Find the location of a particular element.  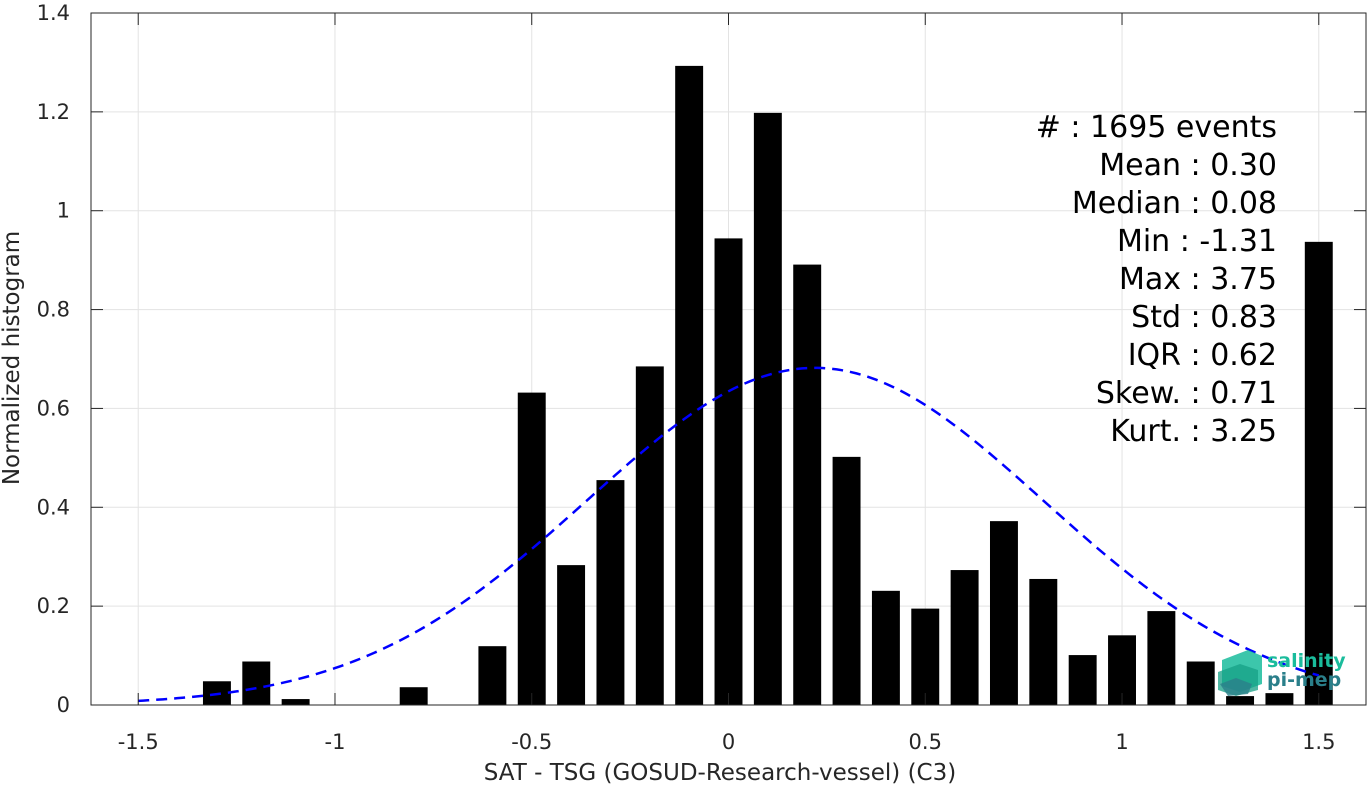

y-tick-label: 0 is located at coordinates (63, 705).